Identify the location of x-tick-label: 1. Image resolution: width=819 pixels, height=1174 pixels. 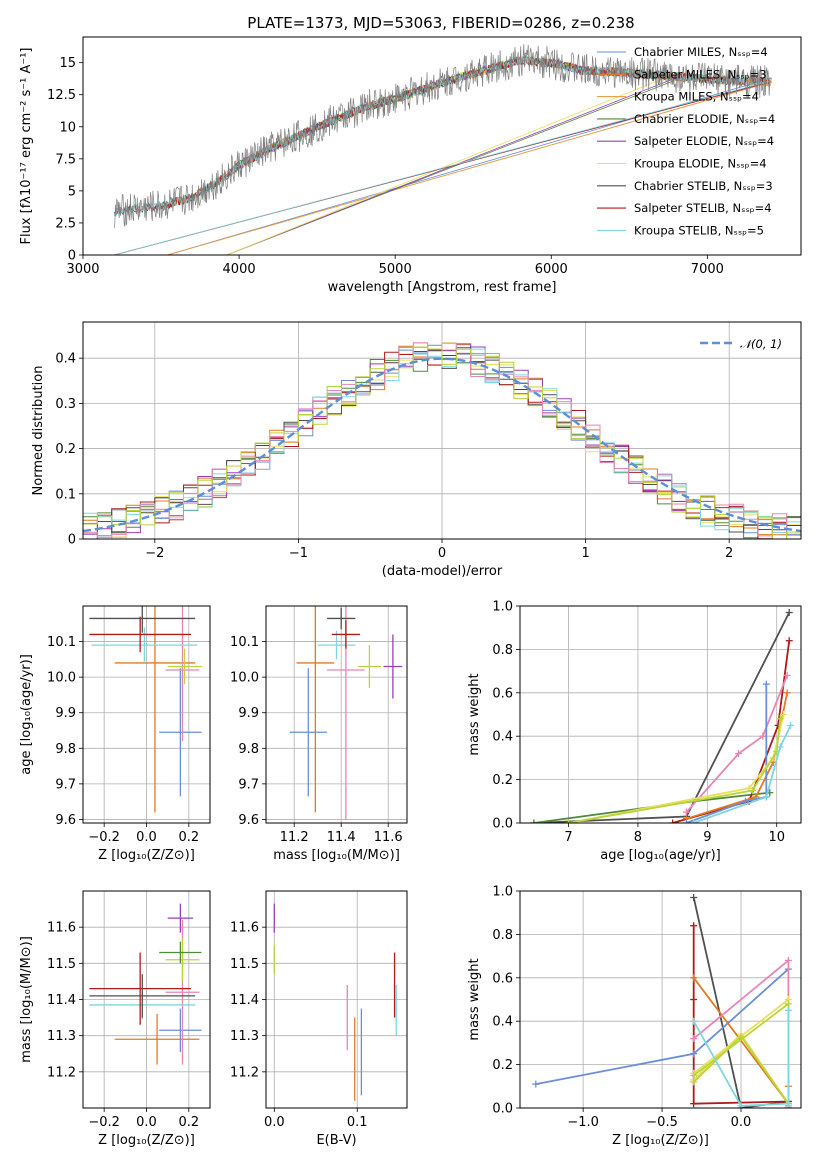
(585, 553).